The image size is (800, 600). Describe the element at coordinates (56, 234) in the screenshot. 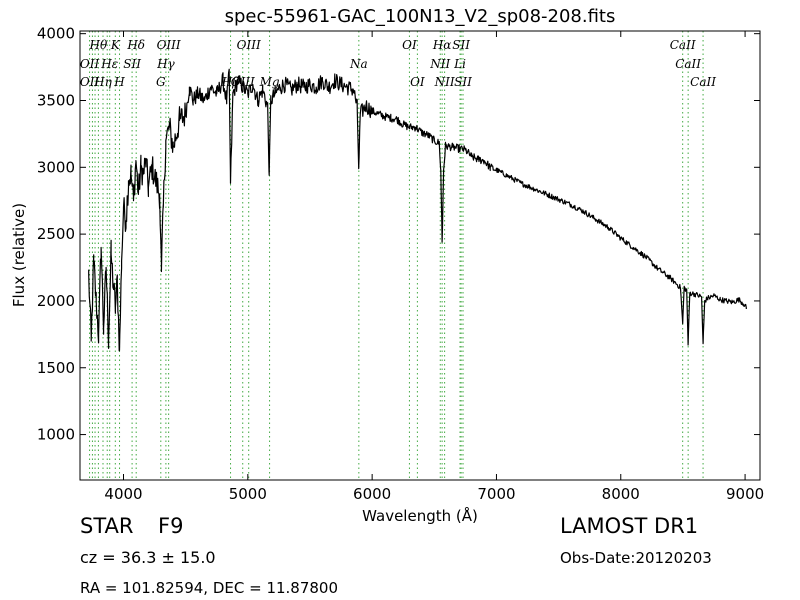

I see `y-tick-label: 2500` at that location.